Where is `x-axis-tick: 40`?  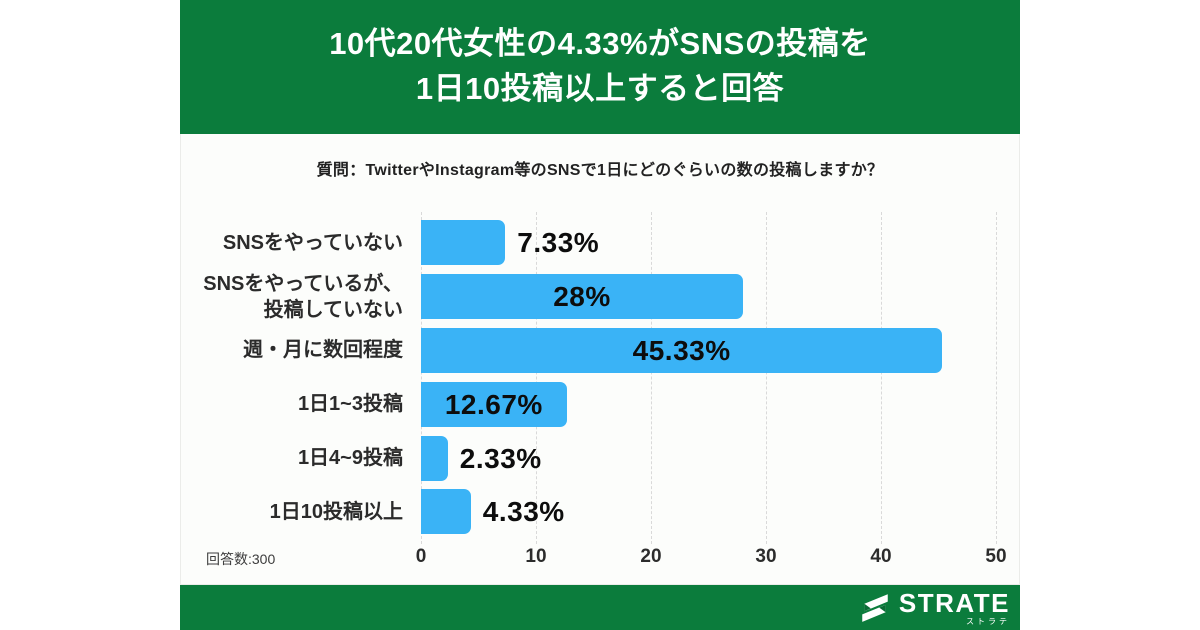
x-axis-tick: 40 is located at coordinates (881, 556).